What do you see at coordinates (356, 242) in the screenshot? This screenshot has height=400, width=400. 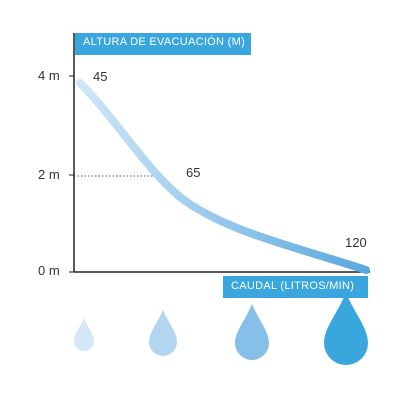 I see `point-label-120: 120` at bounding box center [356, 242].